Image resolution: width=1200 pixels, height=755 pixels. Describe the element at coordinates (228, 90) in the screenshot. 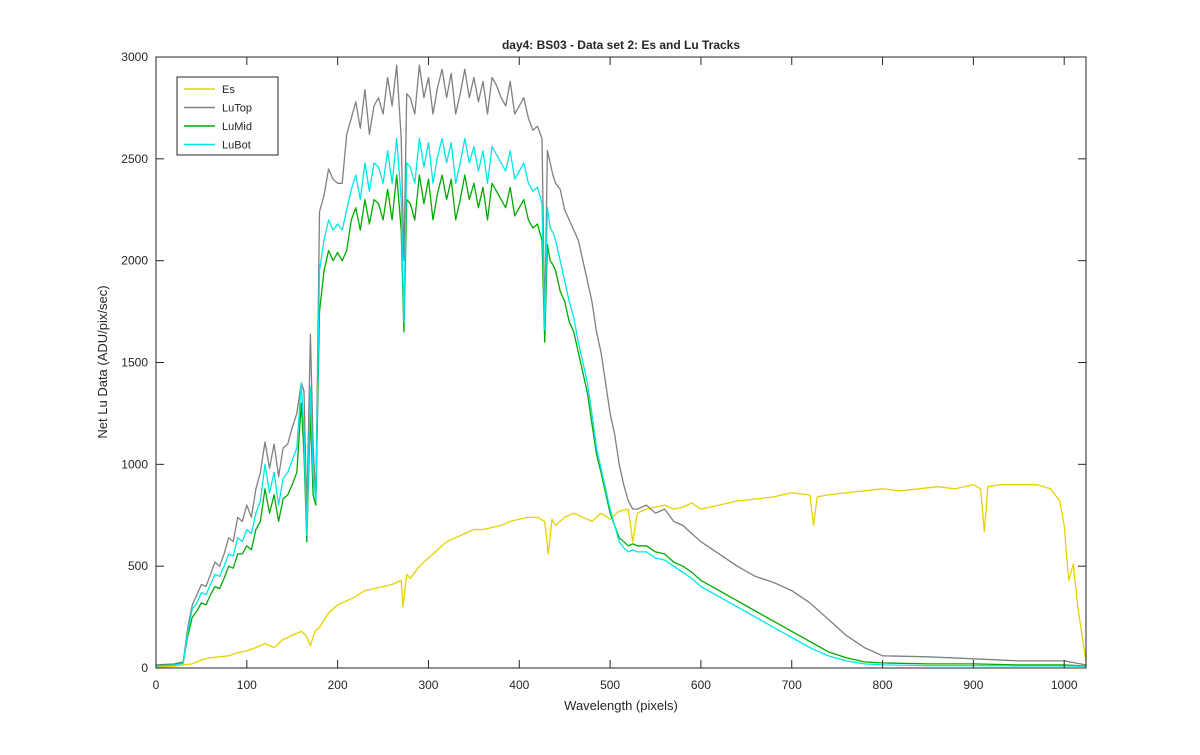

I see `legend-label-es: Es` at that location.